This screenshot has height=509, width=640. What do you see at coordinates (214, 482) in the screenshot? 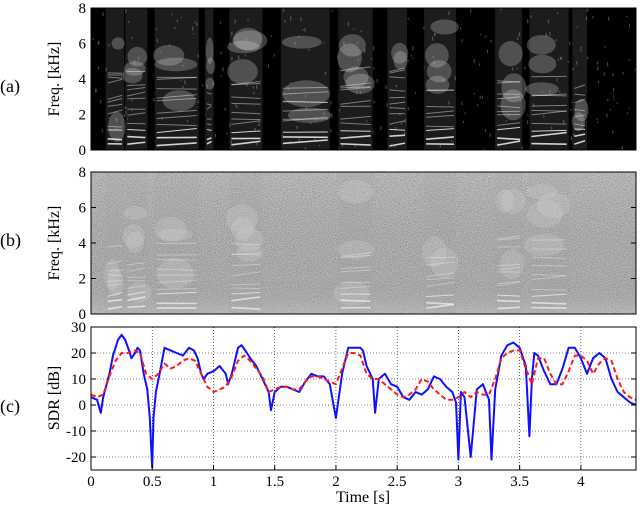
I see `x-tick-label: 1` at bounding box center [214, 482].